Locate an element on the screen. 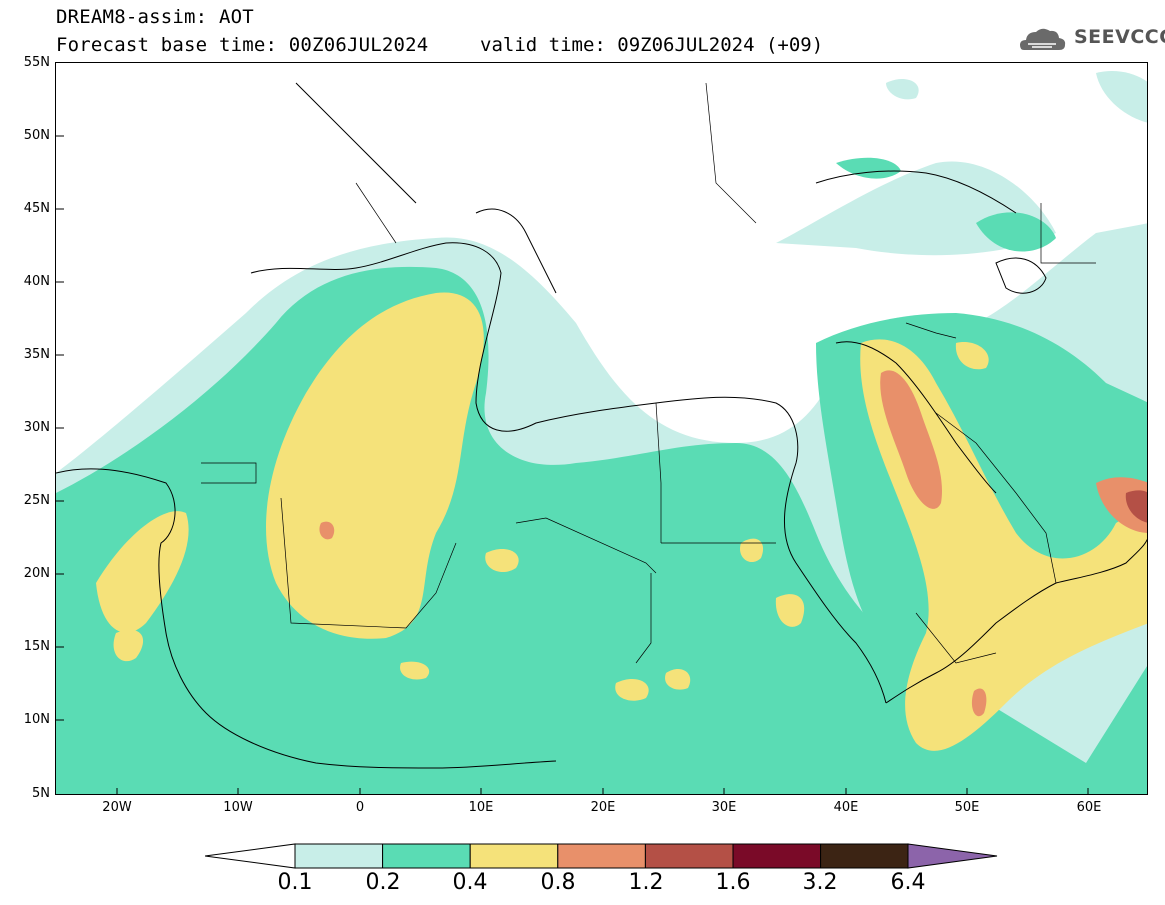 The height and width of the screenshot is (905, 1165). lon-label: 50E is located at coordinates (967, 807).